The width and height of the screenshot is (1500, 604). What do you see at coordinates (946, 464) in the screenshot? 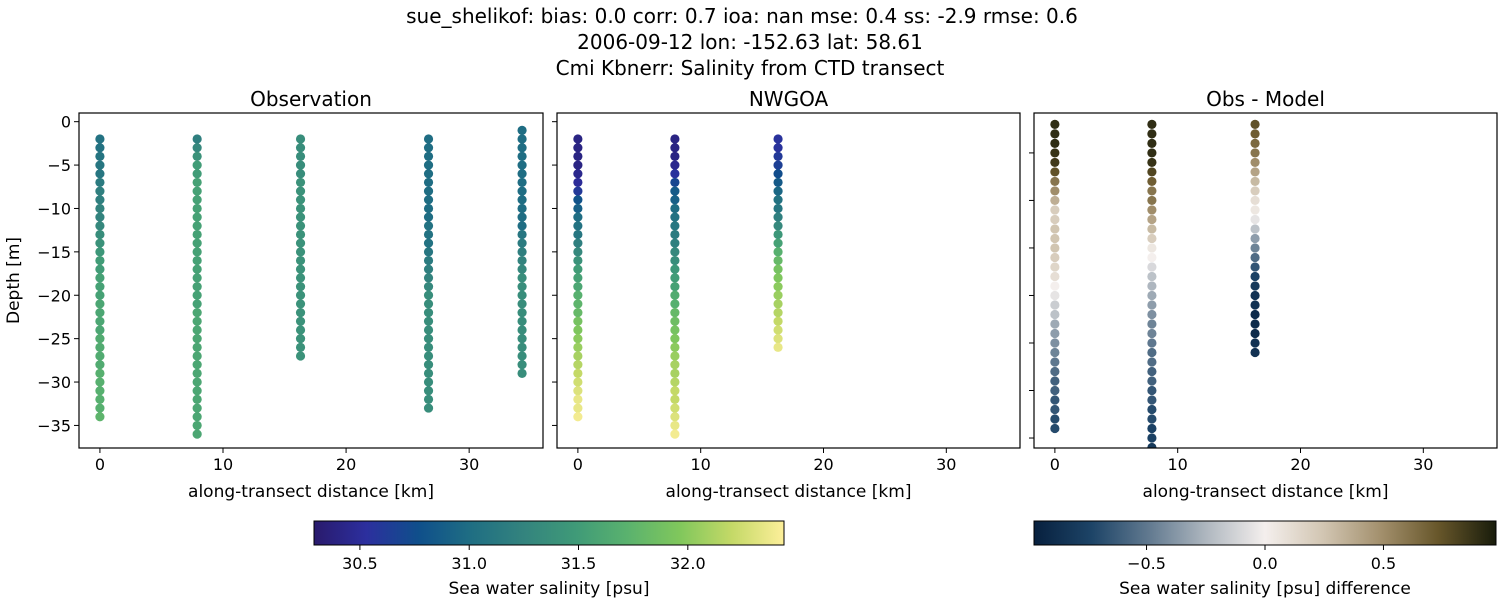
I see `x-tick-label: 30` at bounding box center [946, 464].